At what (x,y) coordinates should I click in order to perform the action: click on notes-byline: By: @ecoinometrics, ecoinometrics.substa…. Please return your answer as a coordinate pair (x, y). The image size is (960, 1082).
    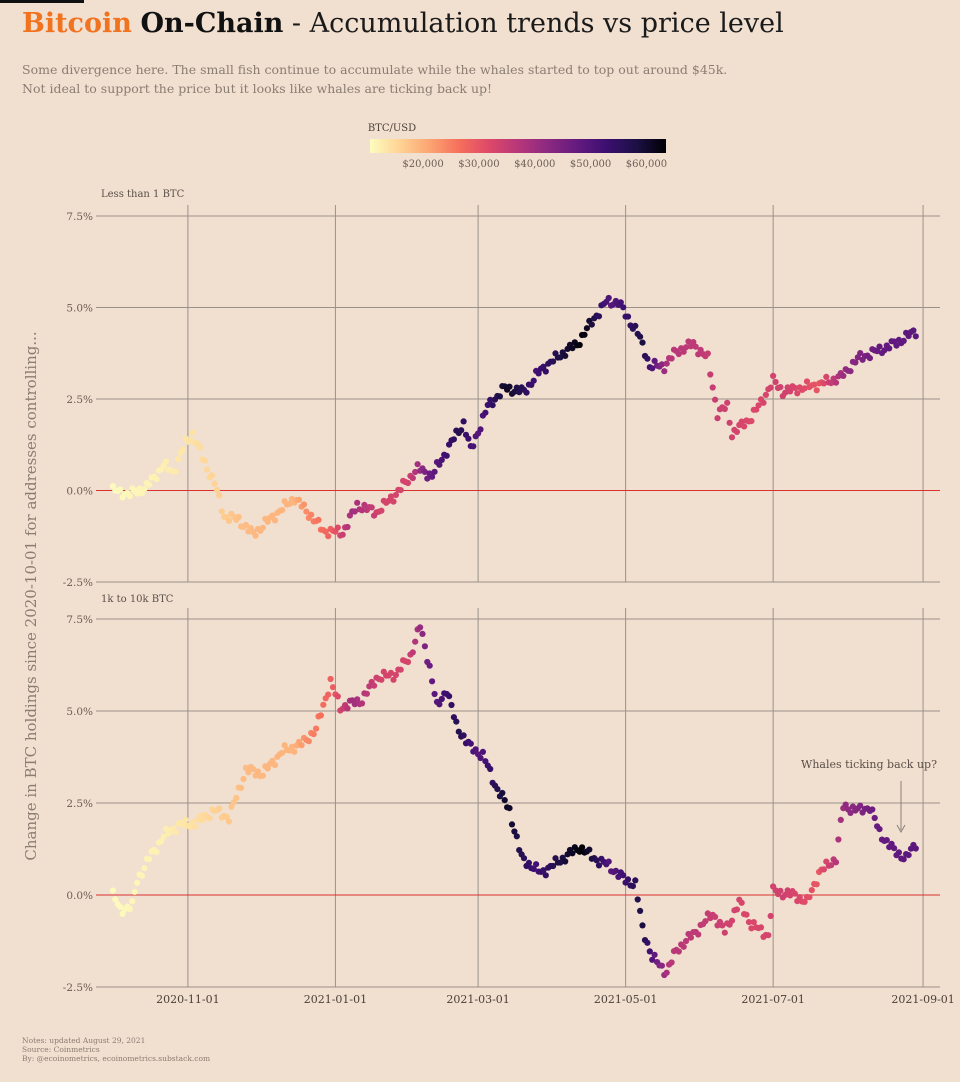
    Looking at the image, I should click on (116, 1058).